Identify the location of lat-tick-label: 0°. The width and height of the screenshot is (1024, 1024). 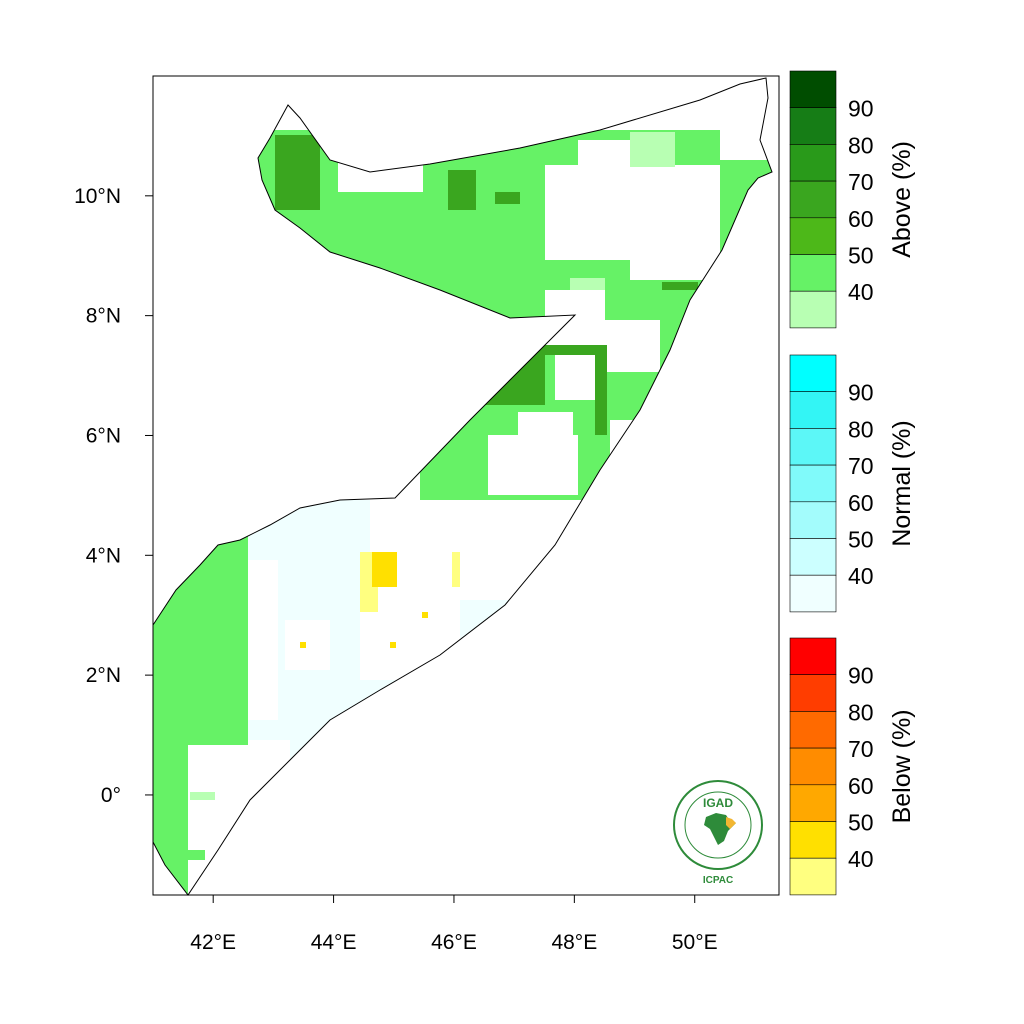
(111, 795).